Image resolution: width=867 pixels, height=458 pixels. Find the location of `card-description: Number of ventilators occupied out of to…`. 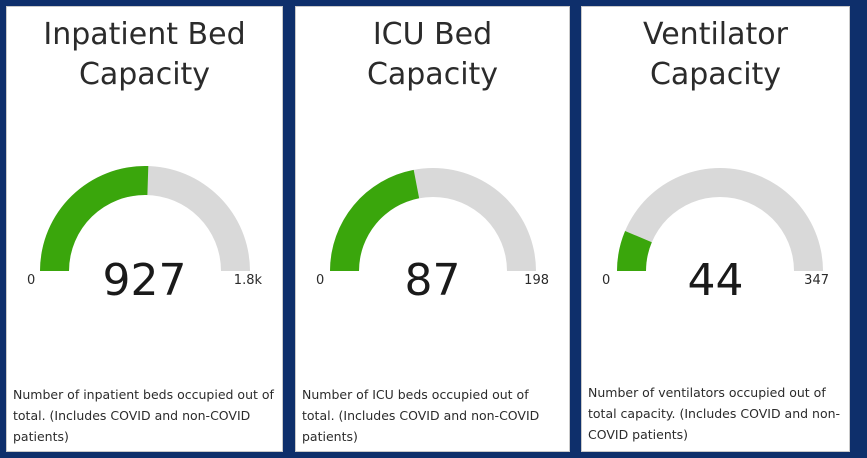

card-description: Number of ventilators occupied out of to… is located at coordinates (714, 413).